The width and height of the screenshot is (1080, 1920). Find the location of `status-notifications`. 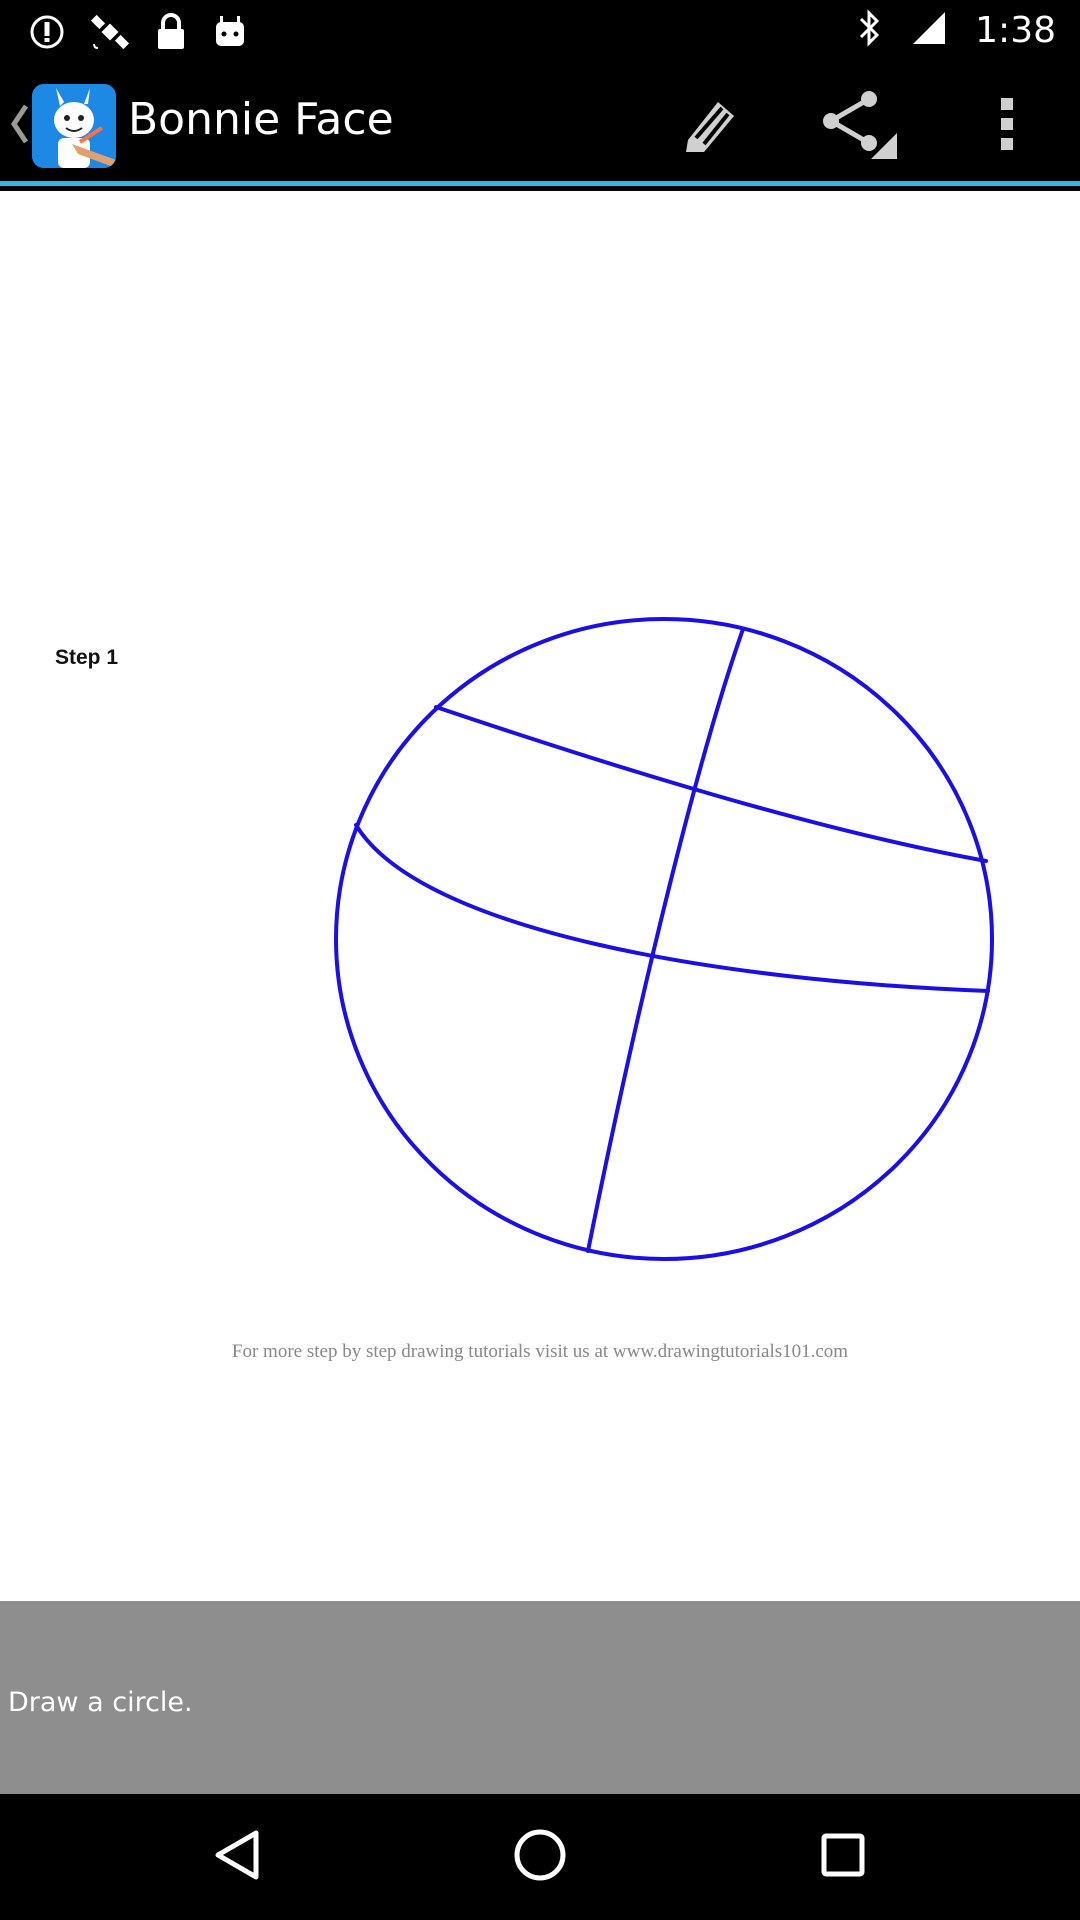

status-notifications is located at coordinates (139, 32).